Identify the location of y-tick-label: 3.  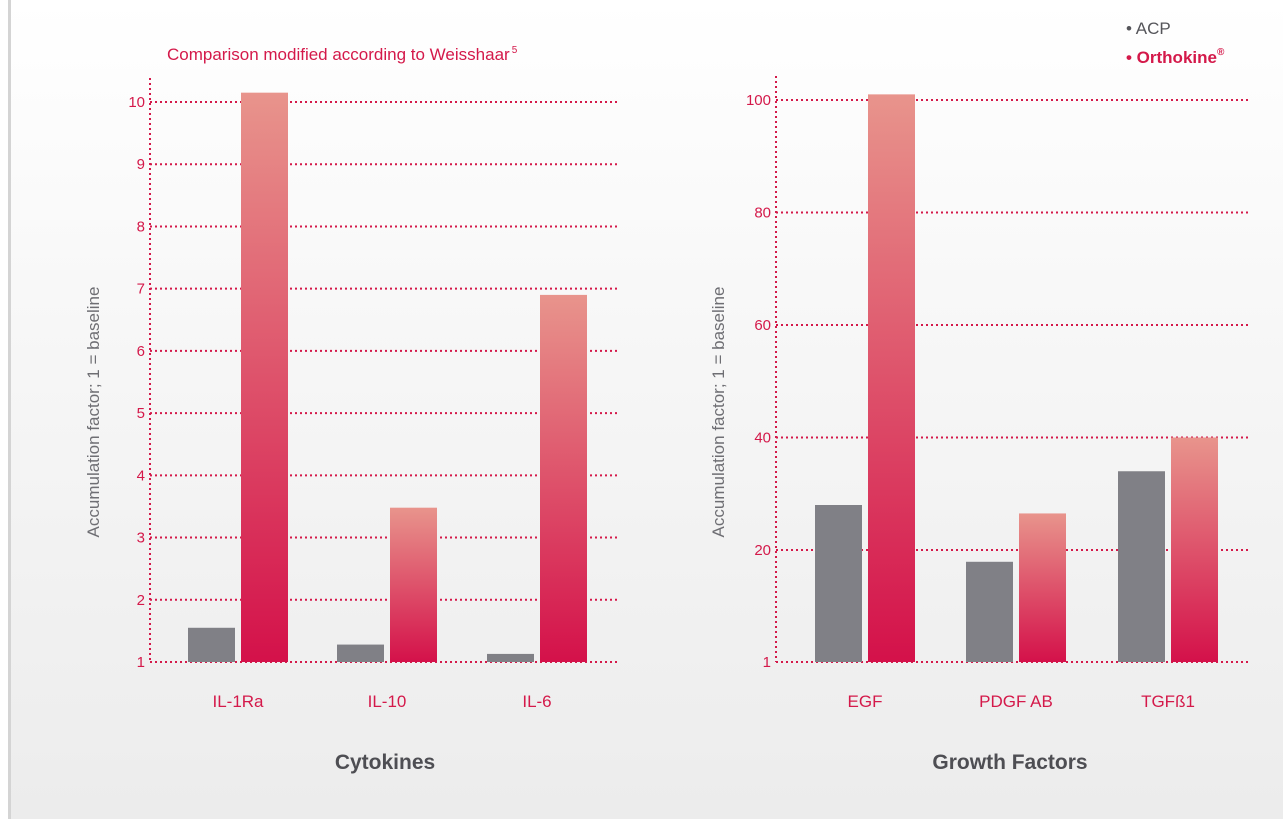
(141, 538).